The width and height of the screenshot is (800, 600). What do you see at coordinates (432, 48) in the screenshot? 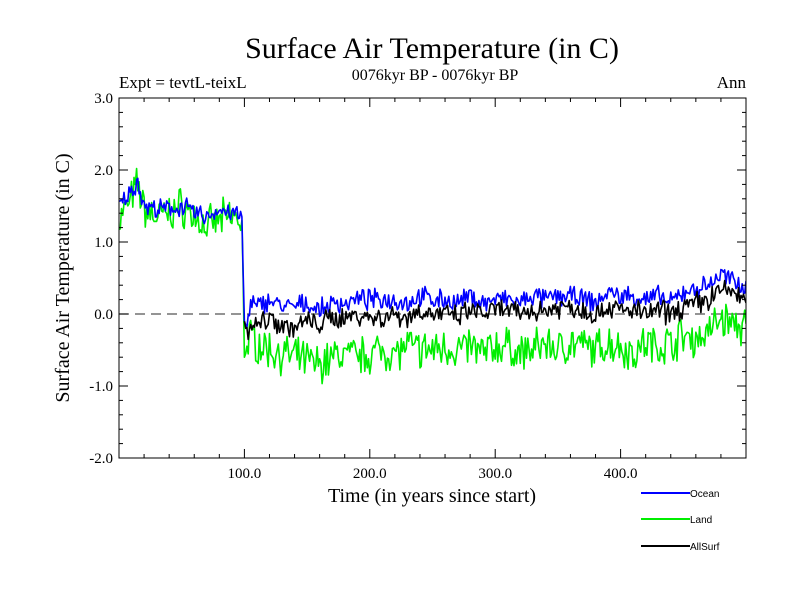
I see `chart-title: Surface Air Temperature (in C)` at bounding box center [432, 48].